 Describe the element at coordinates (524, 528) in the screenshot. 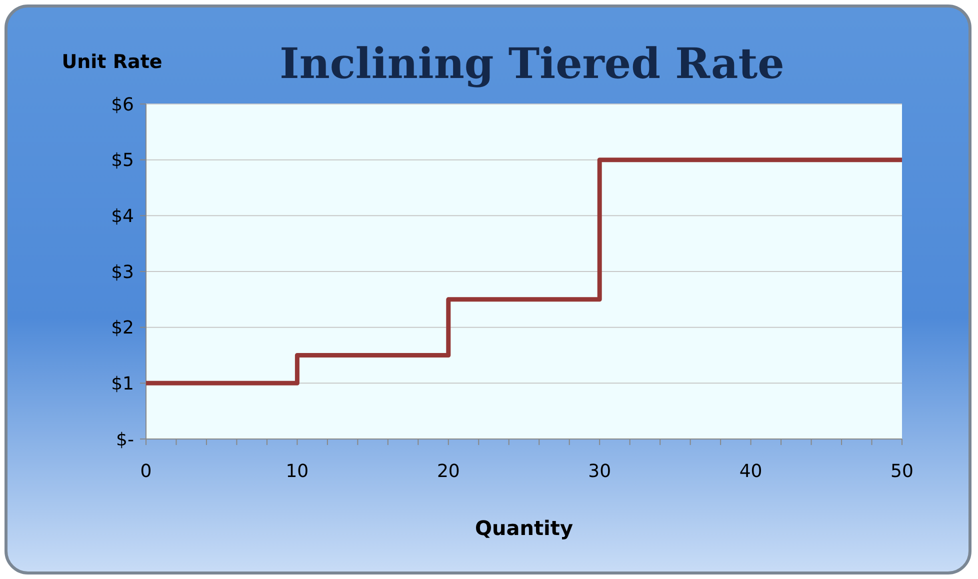

I see `x-axis-title: Quantity` at that location.